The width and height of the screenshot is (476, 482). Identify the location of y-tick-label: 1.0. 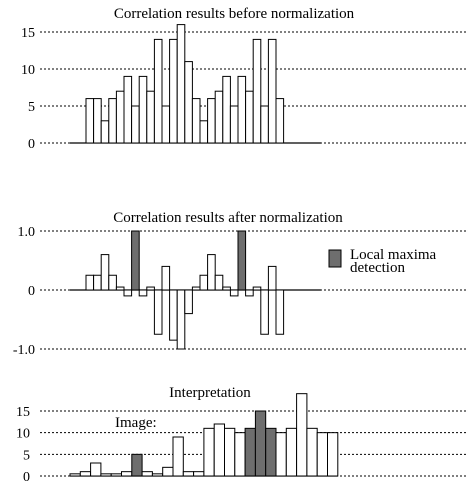
(27, 232).